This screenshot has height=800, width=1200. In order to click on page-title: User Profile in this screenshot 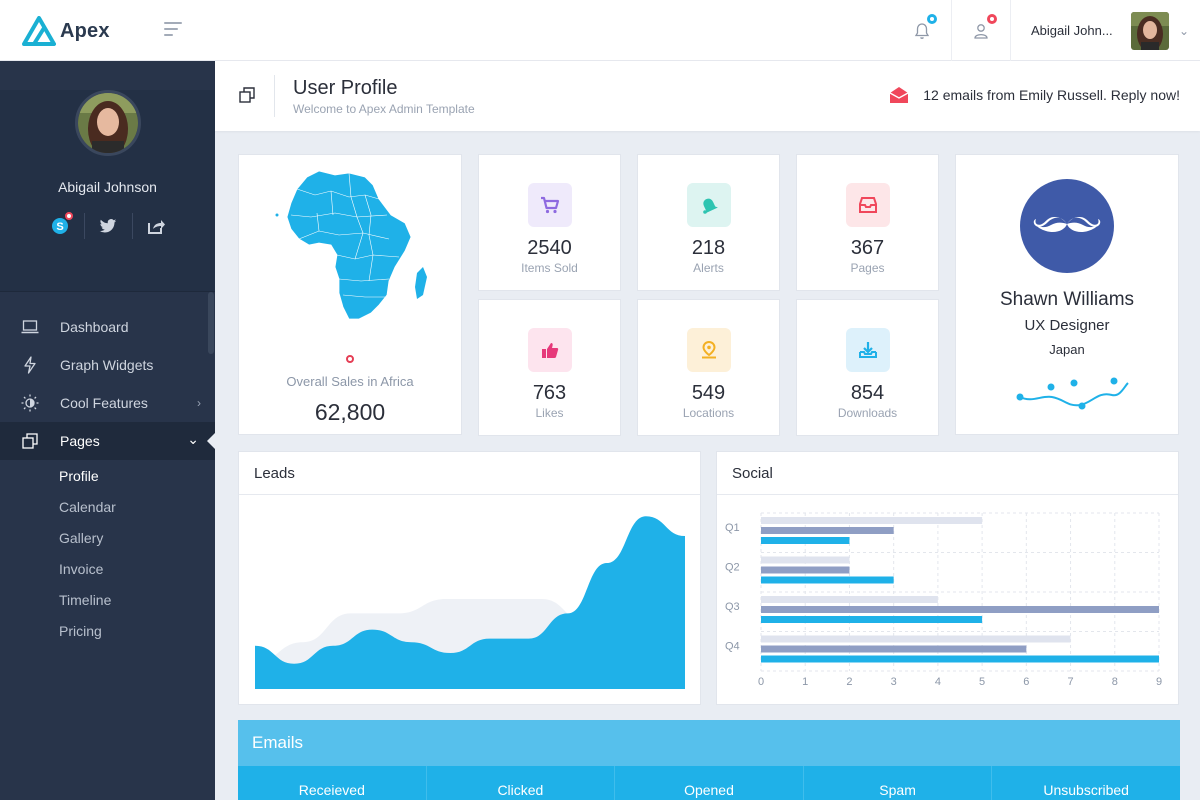, I will do `click(345, 88)`.